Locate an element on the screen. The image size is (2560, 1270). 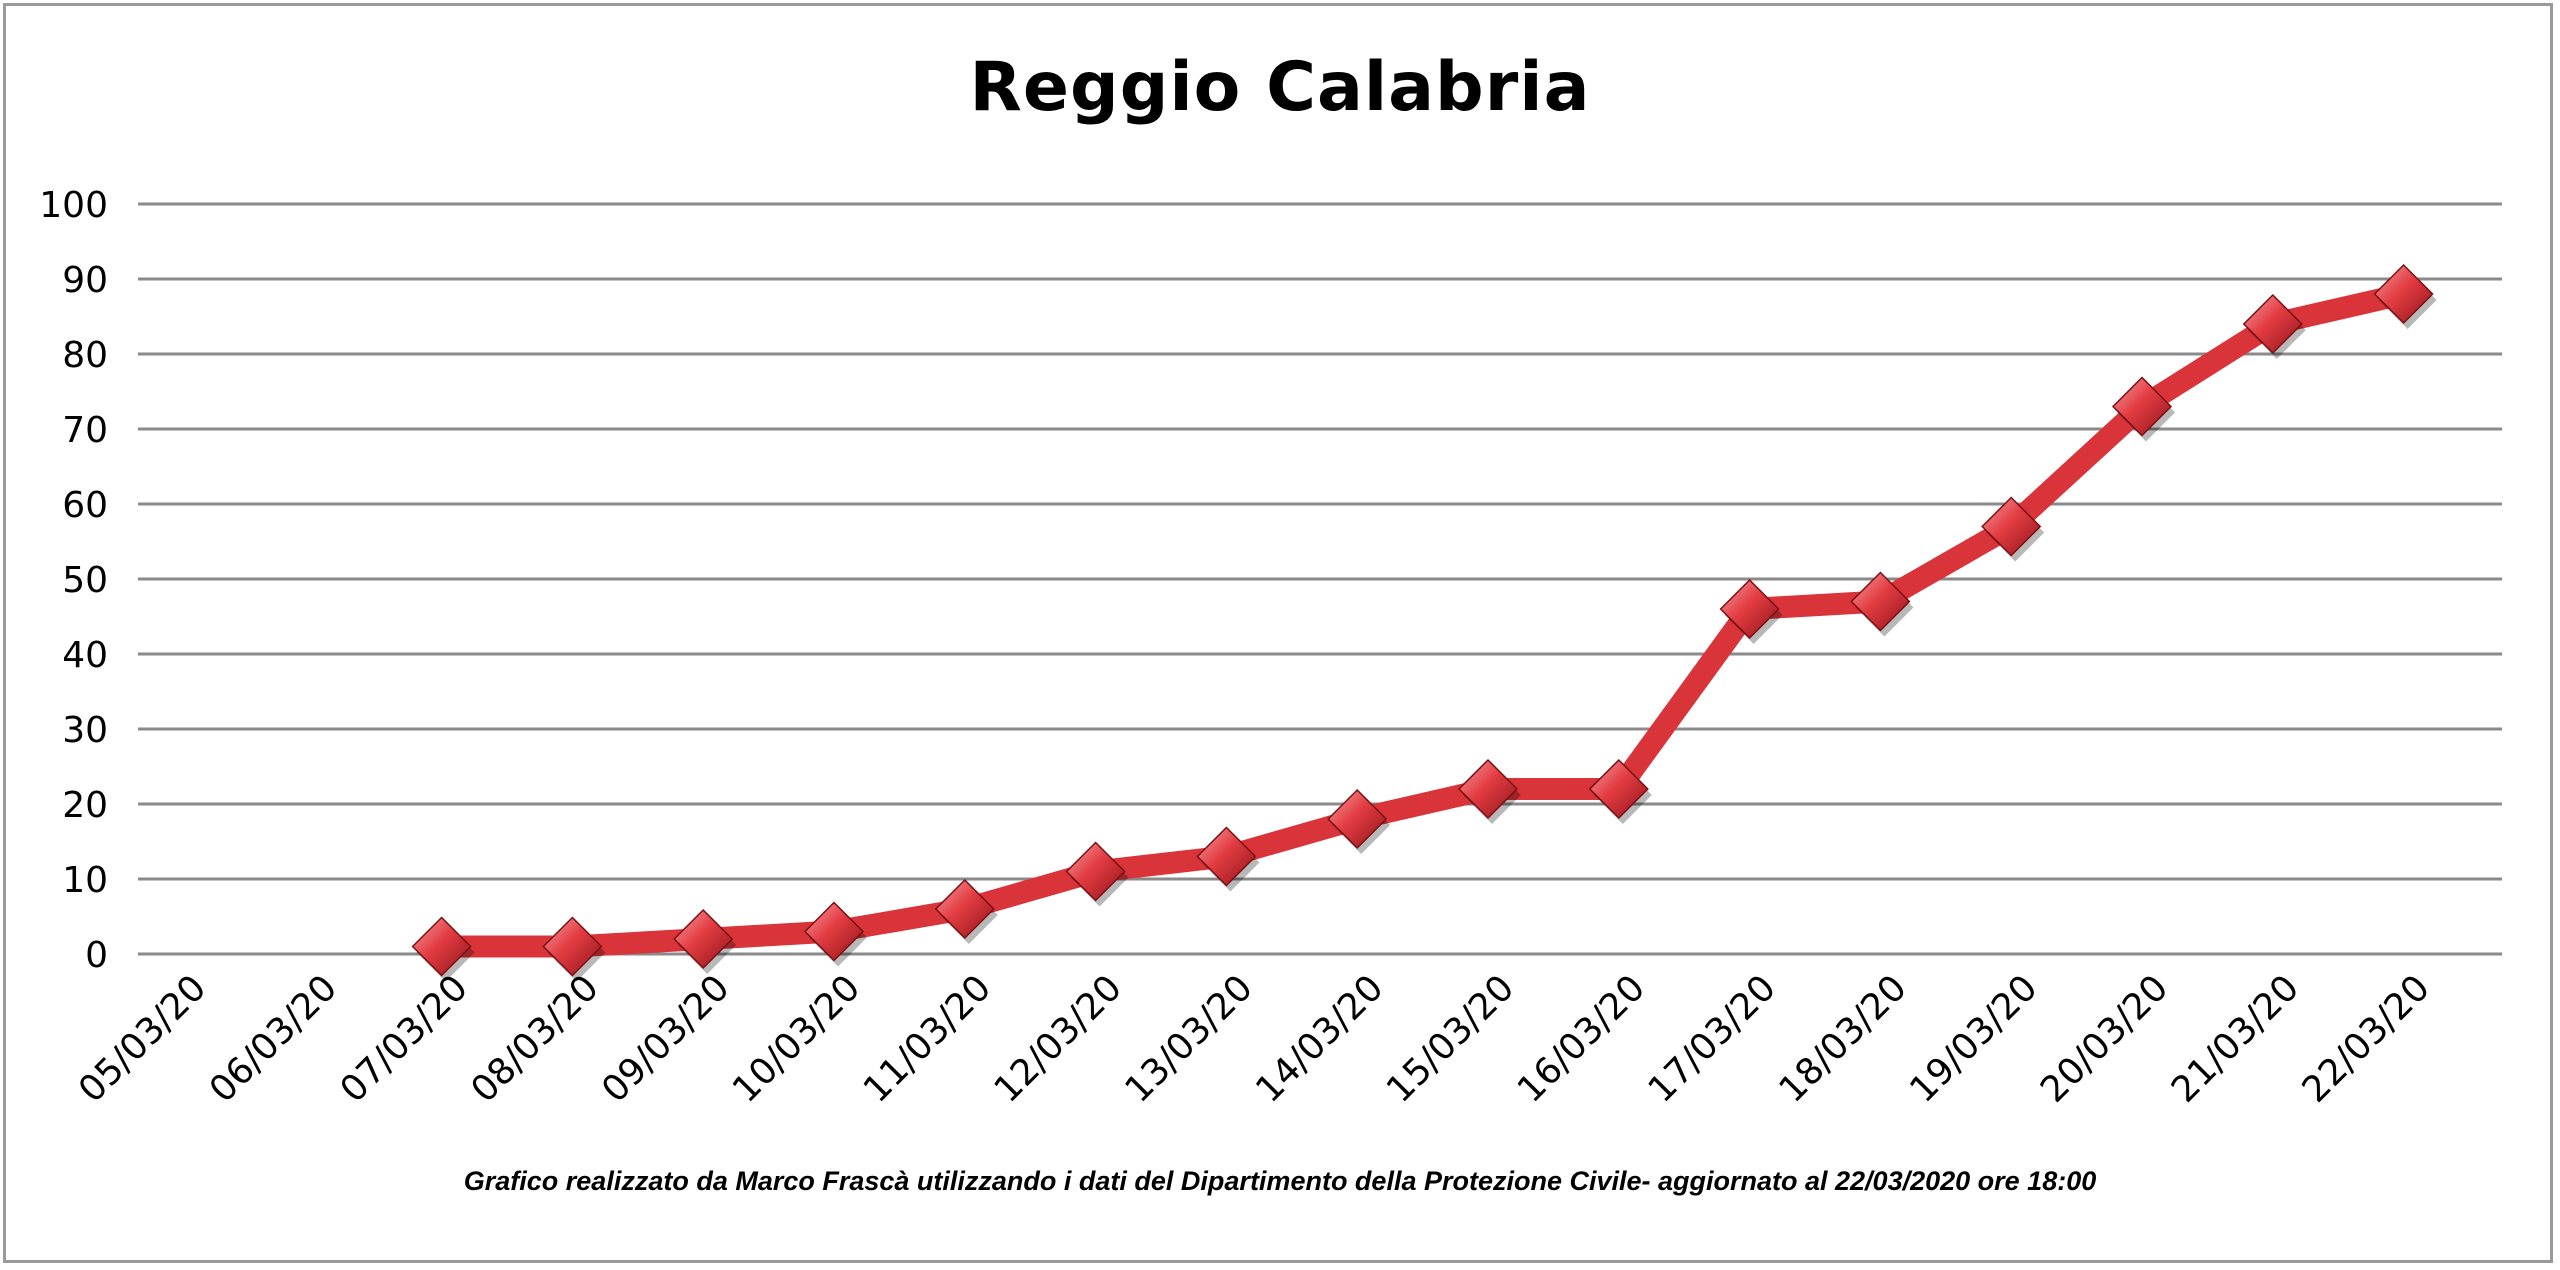
x-tick-label: 18/03/20 is located at coordinates (1842, 1038).